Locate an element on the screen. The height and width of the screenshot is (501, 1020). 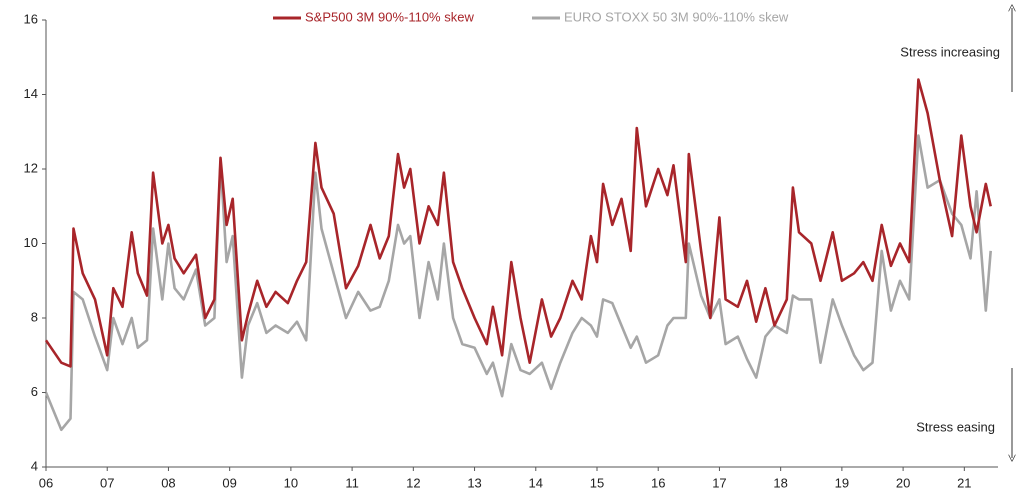
legend-label: EURO STOXX 50 3M 90%-110% skew is located at coordinates (676, 16).